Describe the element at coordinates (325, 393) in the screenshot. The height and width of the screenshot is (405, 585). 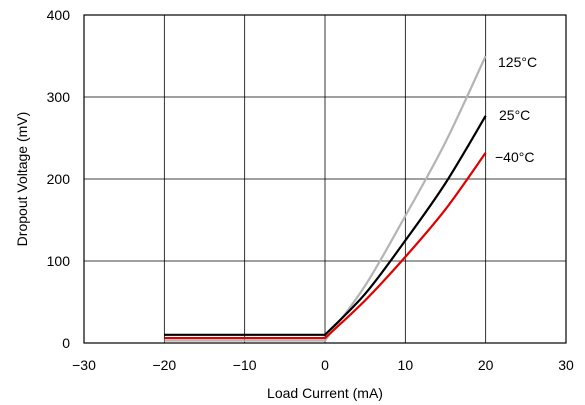
I see `x-axis-title: Load Current (mA)` at that location.